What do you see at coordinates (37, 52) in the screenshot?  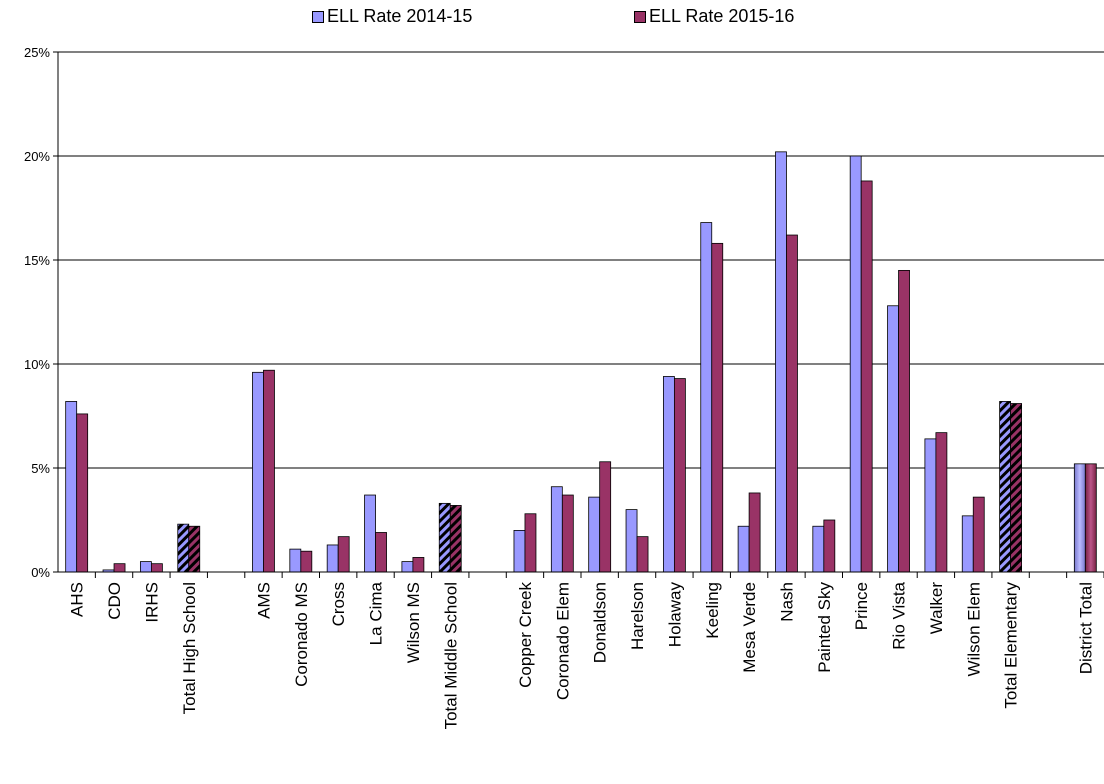 I see `y-tick-label: 25%` at bounding box center [37, 52].